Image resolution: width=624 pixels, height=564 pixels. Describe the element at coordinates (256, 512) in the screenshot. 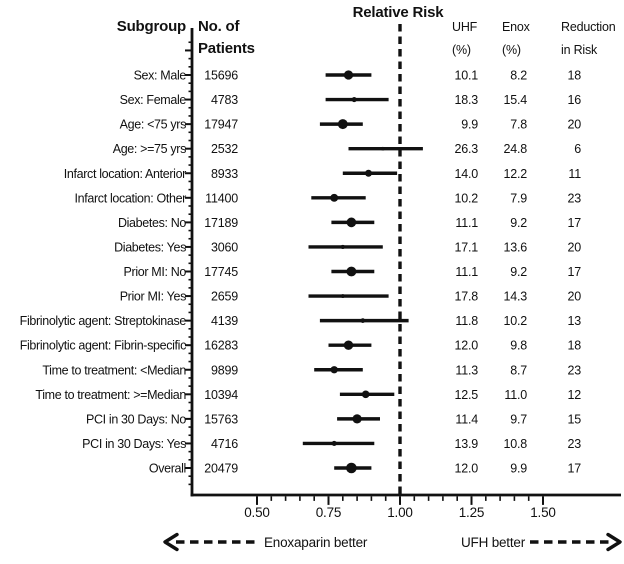

I see `x-axis-tick-label: 0.50` at that location.